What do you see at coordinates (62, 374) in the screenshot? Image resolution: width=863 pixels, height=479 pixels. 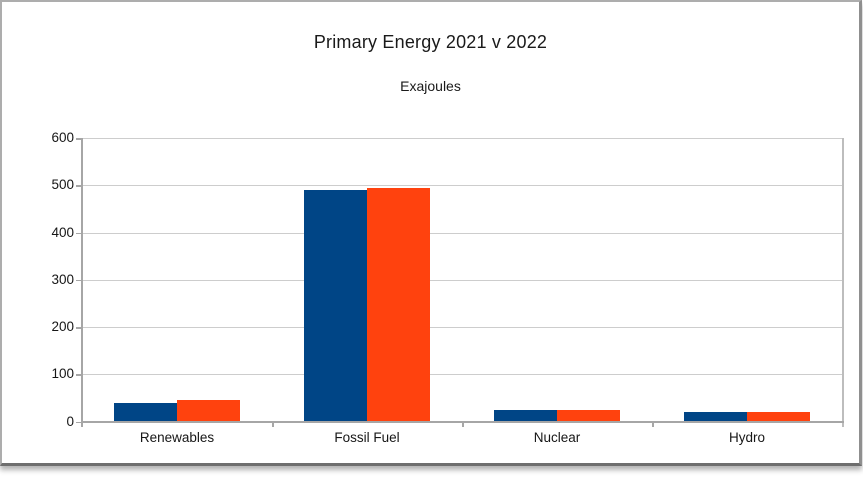 I see `y-tick-label: 100` at bounding box center [62, 374].